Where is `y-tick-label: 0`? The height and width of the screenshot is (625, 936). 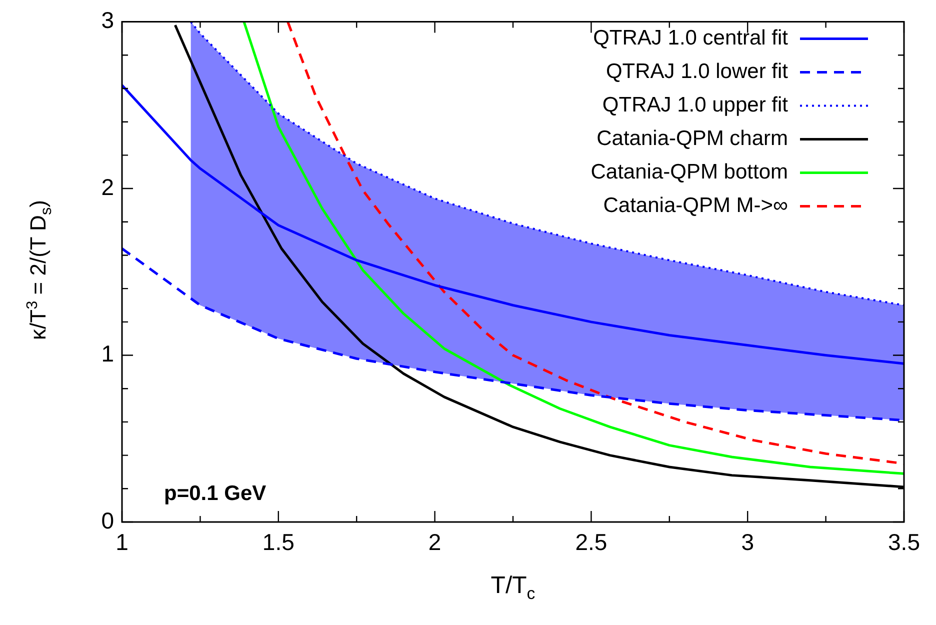 y-tick-label: 0 is located at coordinates (107, 520).